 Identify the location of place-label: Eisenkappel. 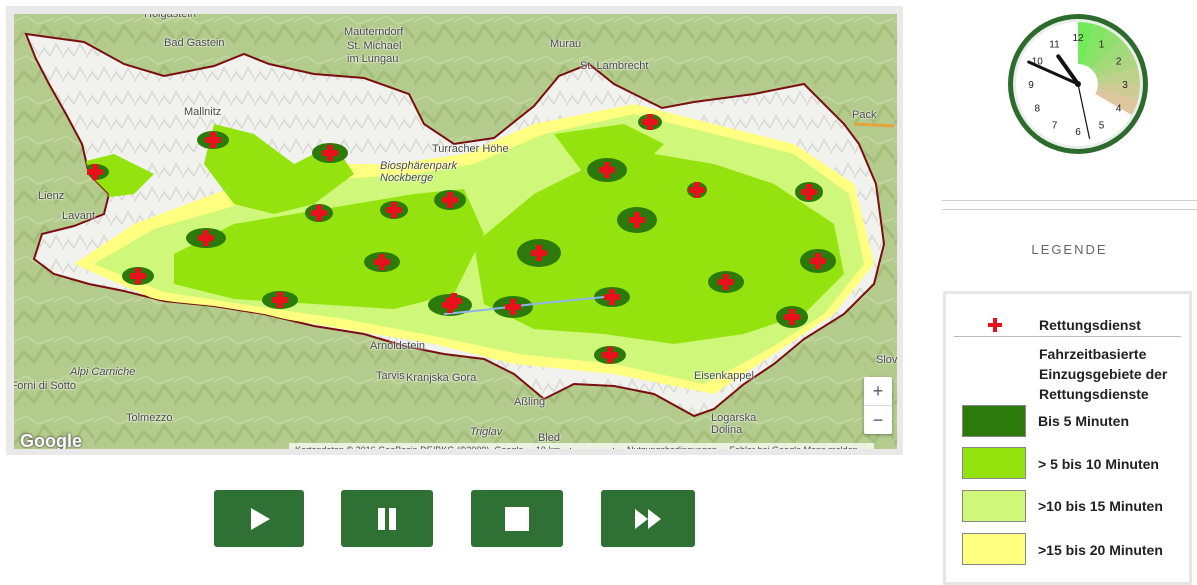
(724, 376).